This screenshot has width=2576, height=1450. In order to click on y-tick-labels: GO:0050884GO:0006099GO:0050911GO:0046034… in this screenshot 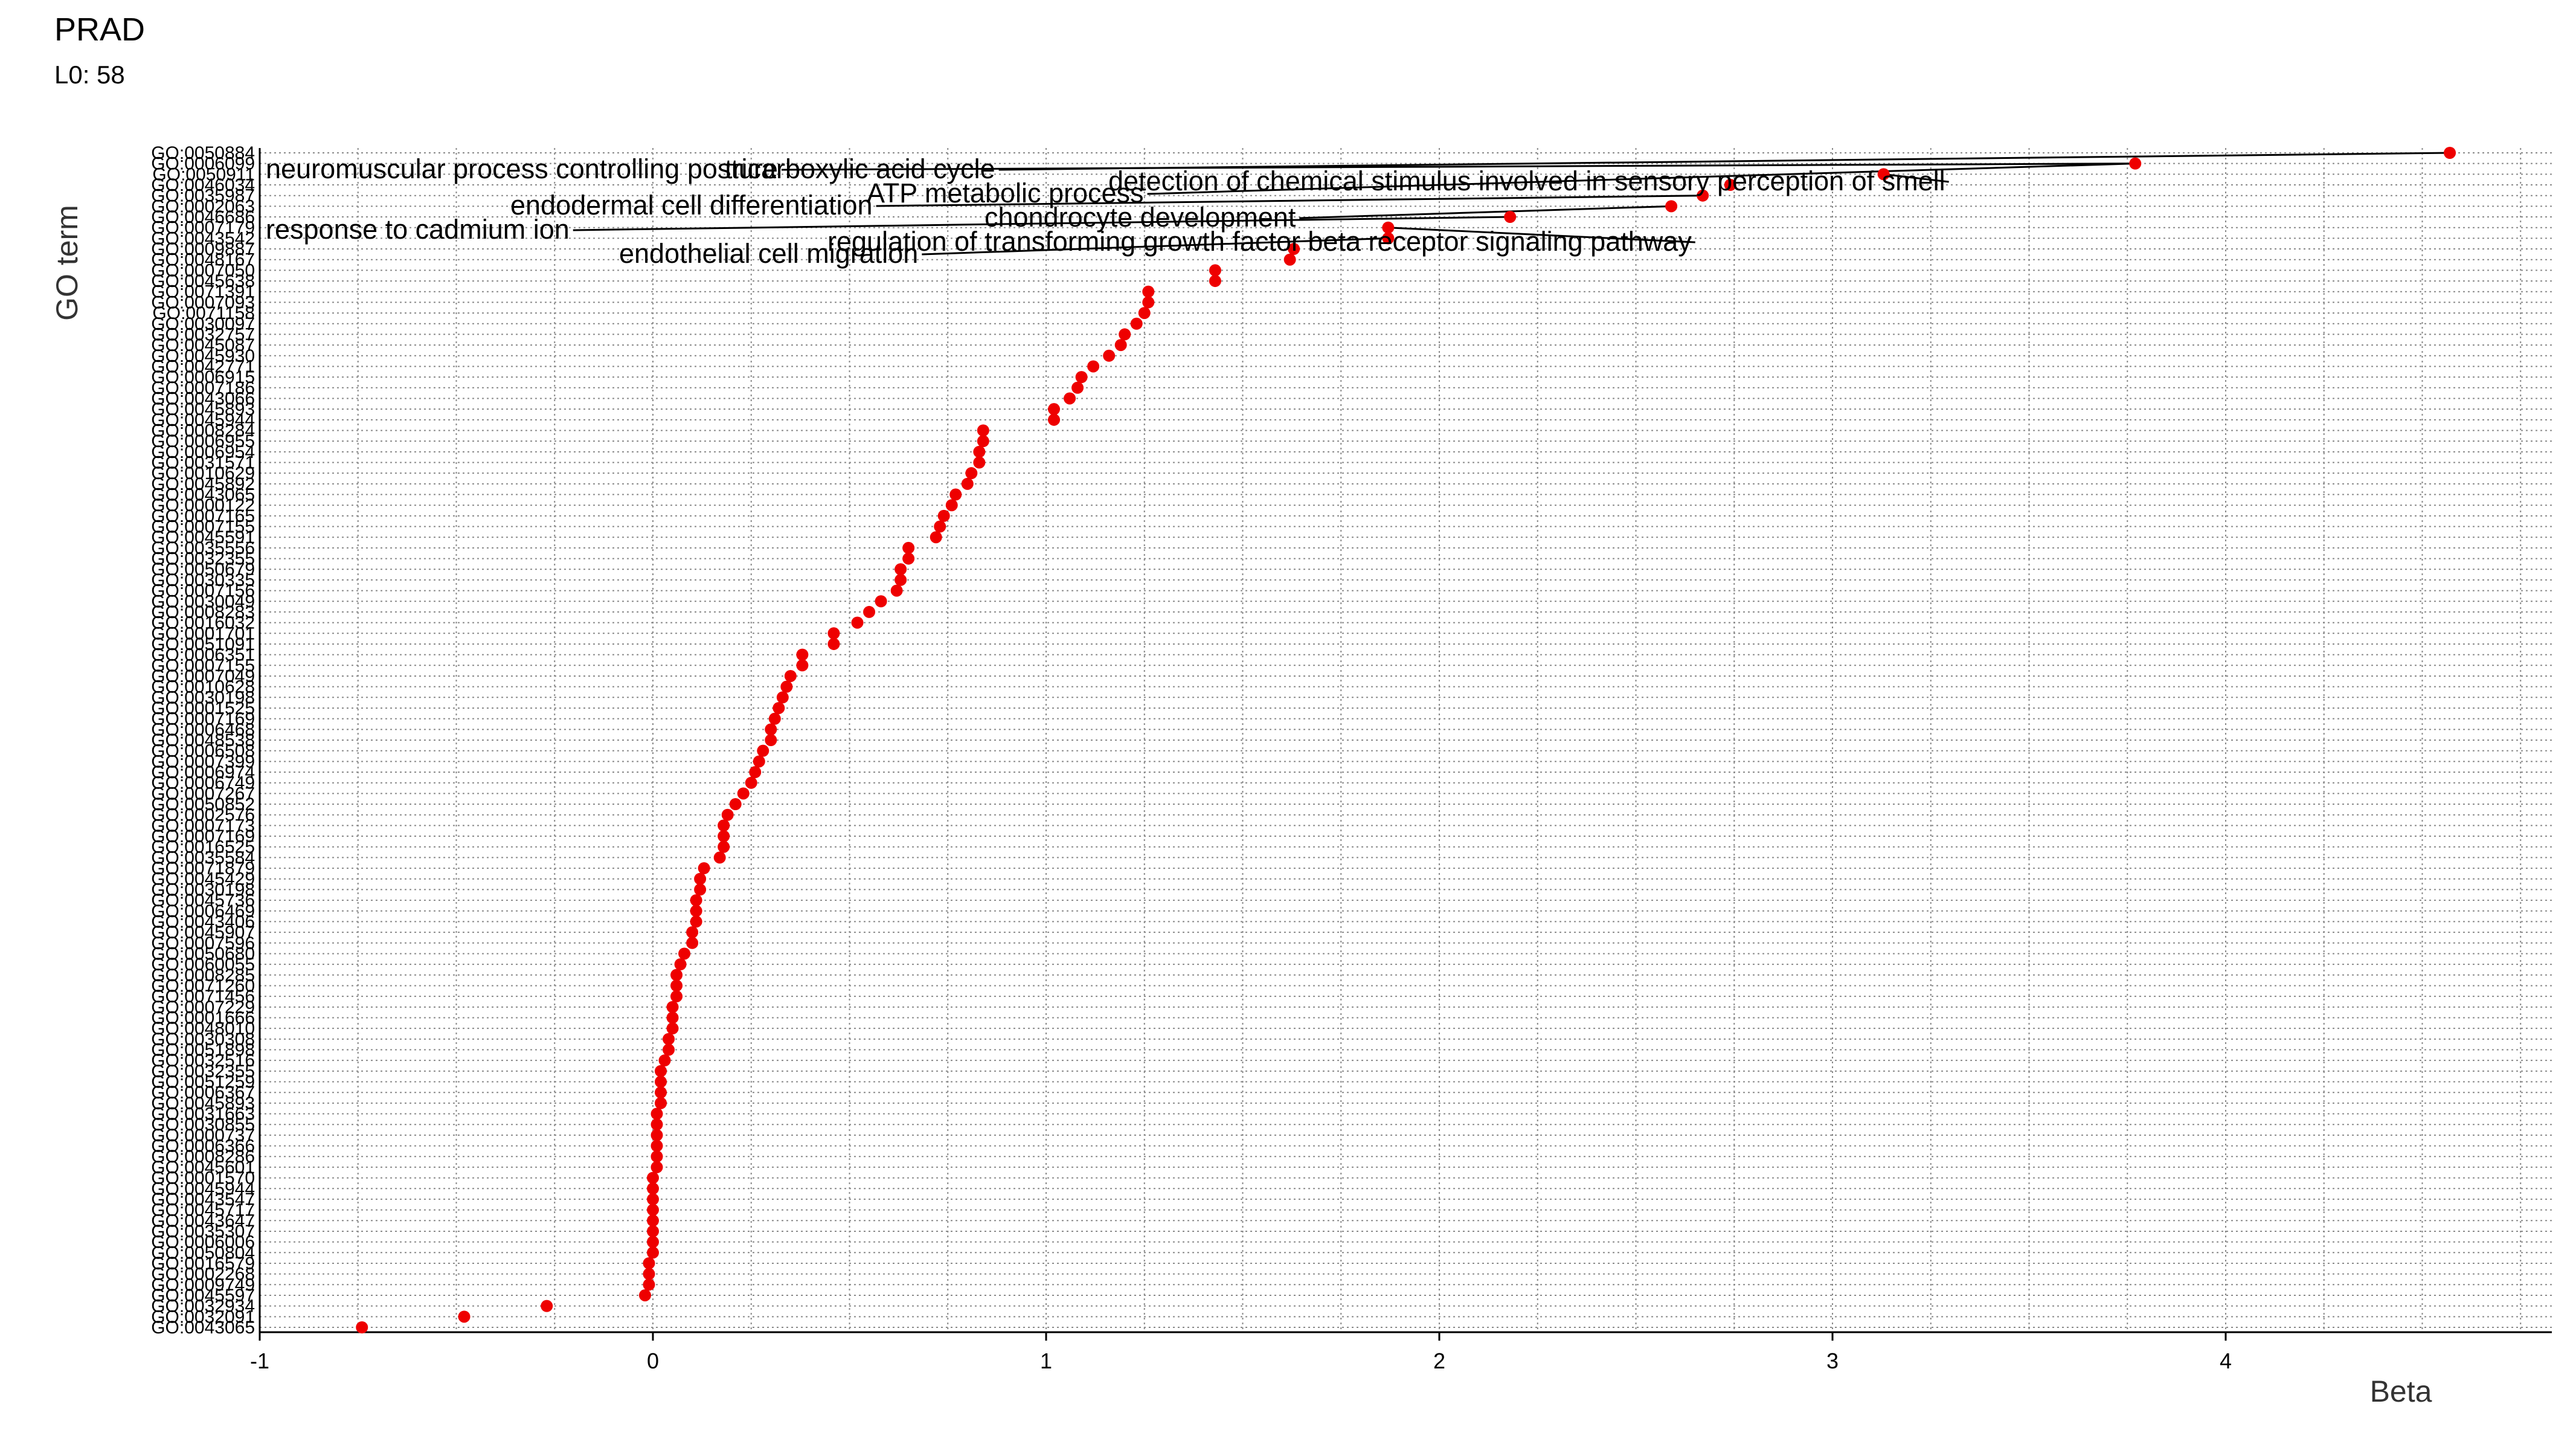, I will do `click(203, 740)`.